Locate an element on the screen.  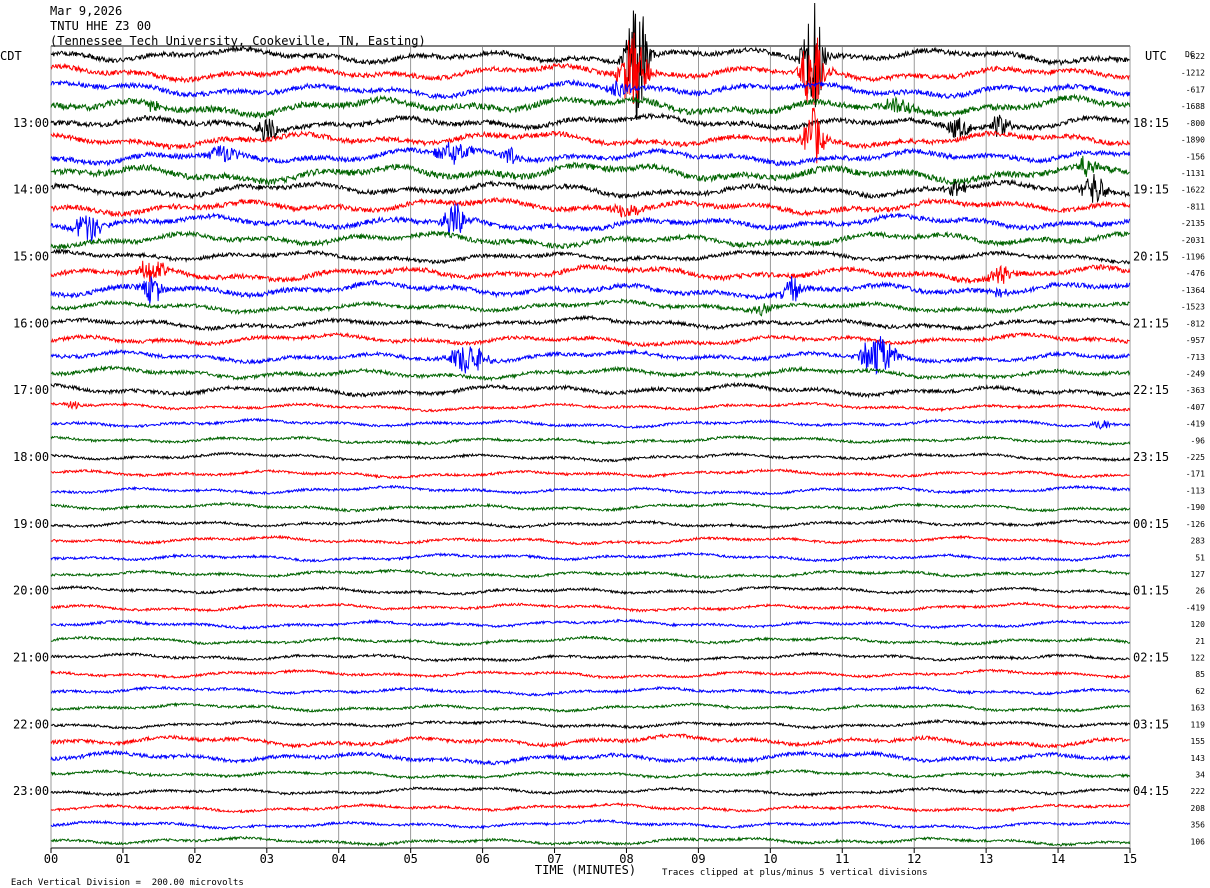
dc-offset-label: -2031 is located at coordinates (1193, 240).